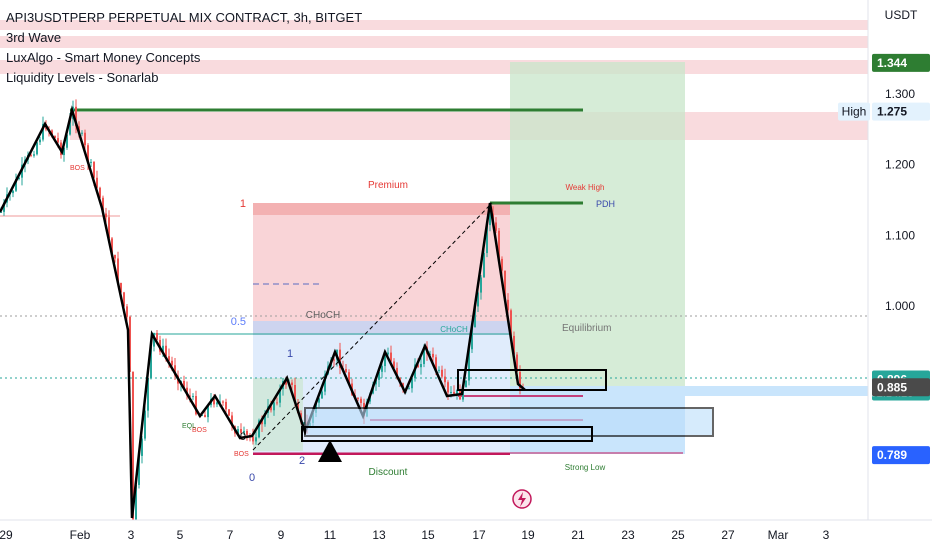  What do you see at coordinates (585, 467) in the screenshot?
I see `strong-low-label: Strong Low` at bounding box center [585, 467].